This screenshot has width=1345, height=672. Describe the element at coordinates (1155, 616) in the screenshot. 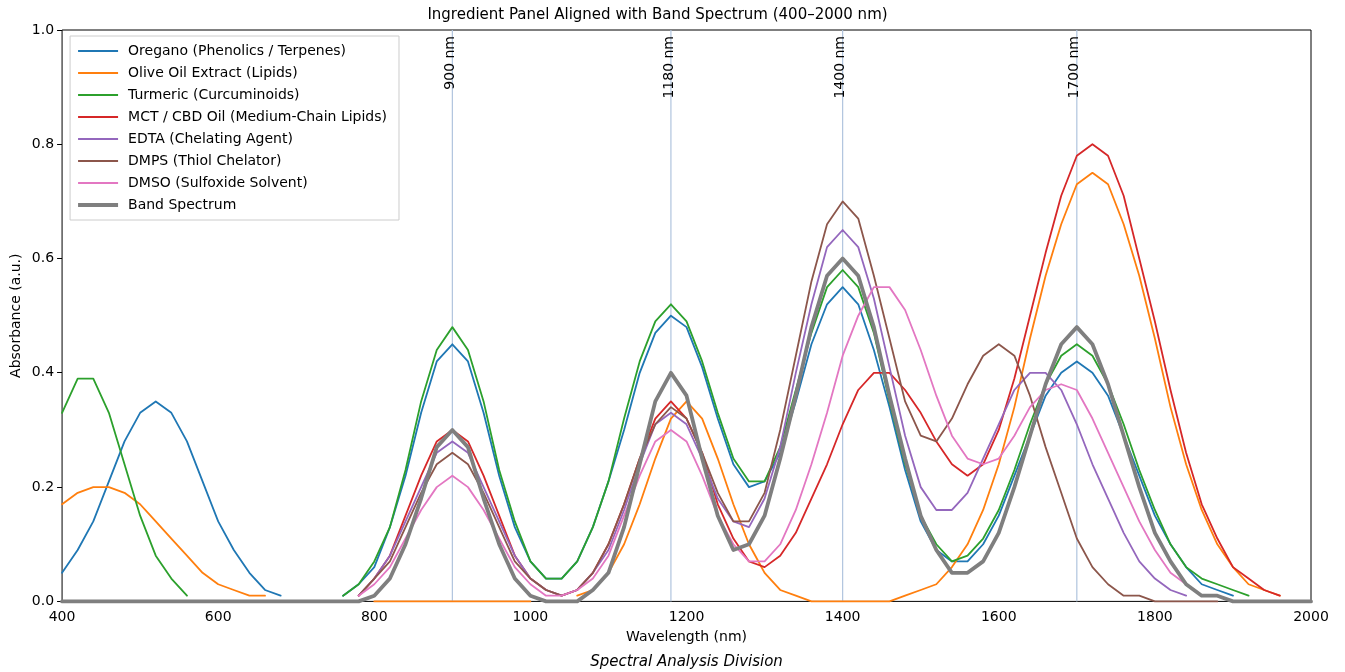

I see `x-tick-label: 1800` at that location.